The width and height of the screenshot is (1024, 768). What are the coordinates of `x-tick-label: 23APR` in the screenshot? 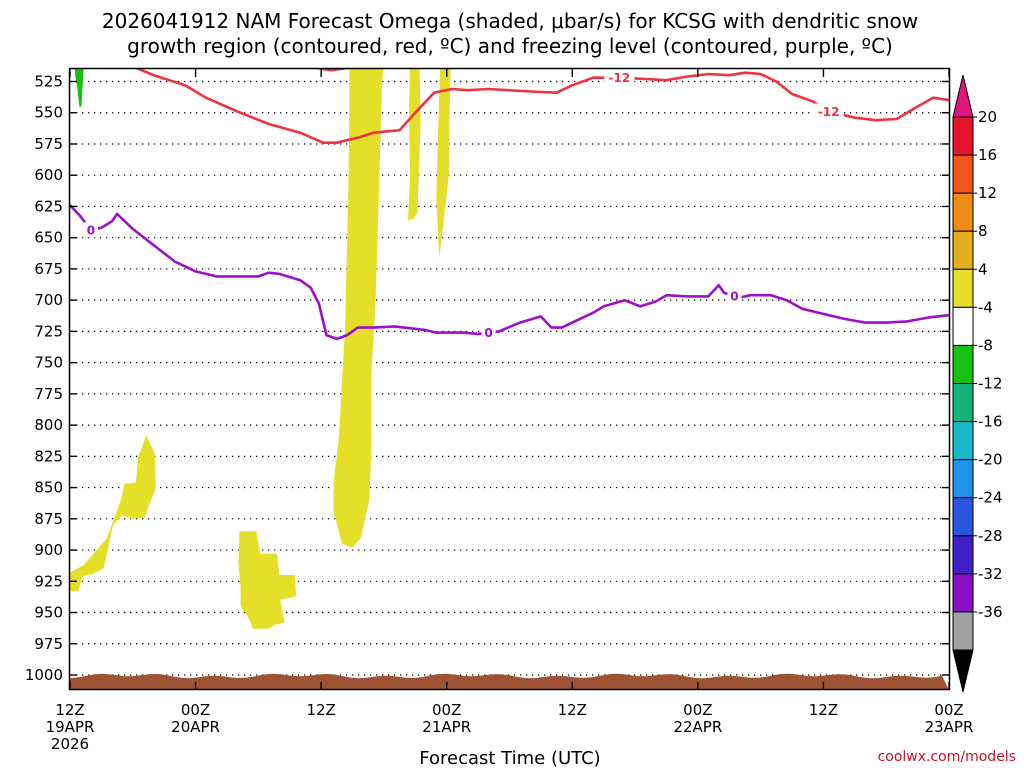 It's located at (949, 727).